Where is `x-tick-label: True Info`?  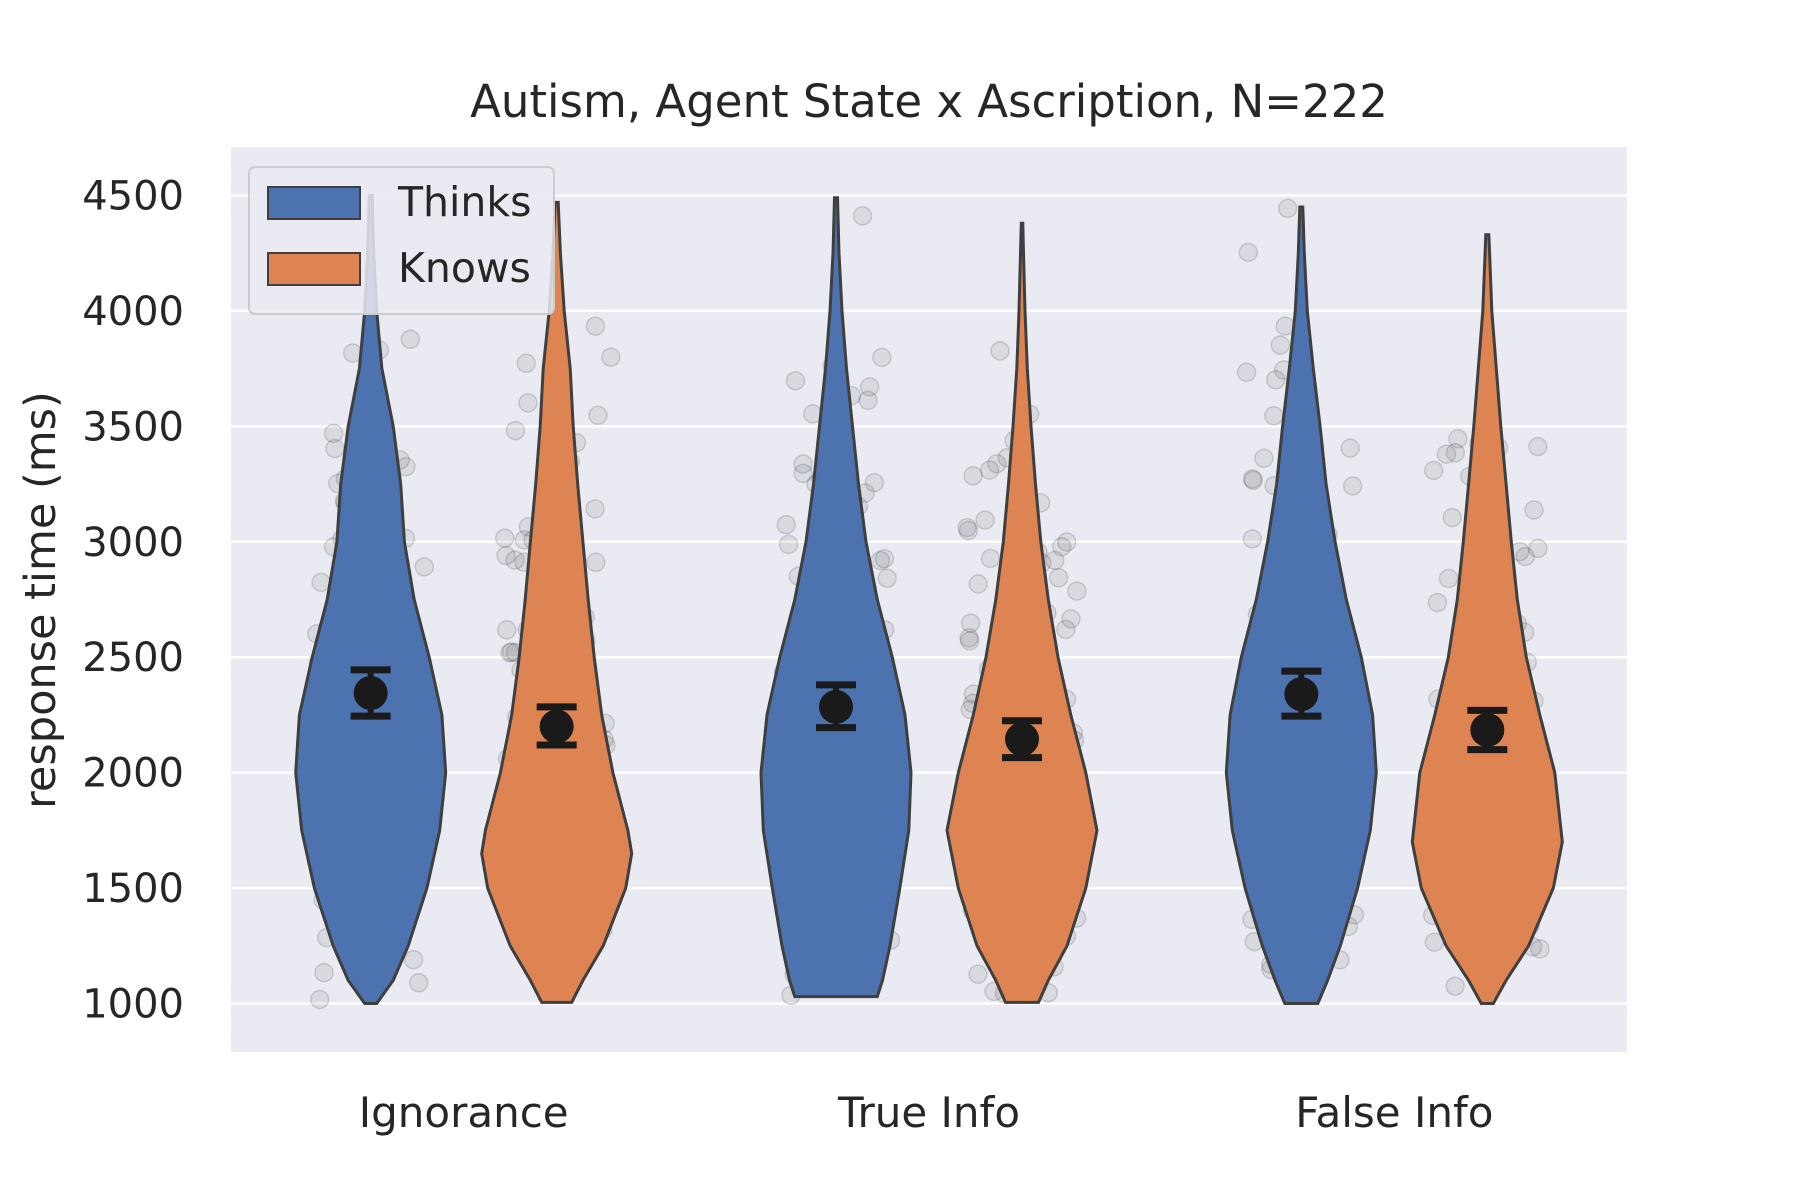 x-tick-label: True Info is located at coordinates (928, 1112).